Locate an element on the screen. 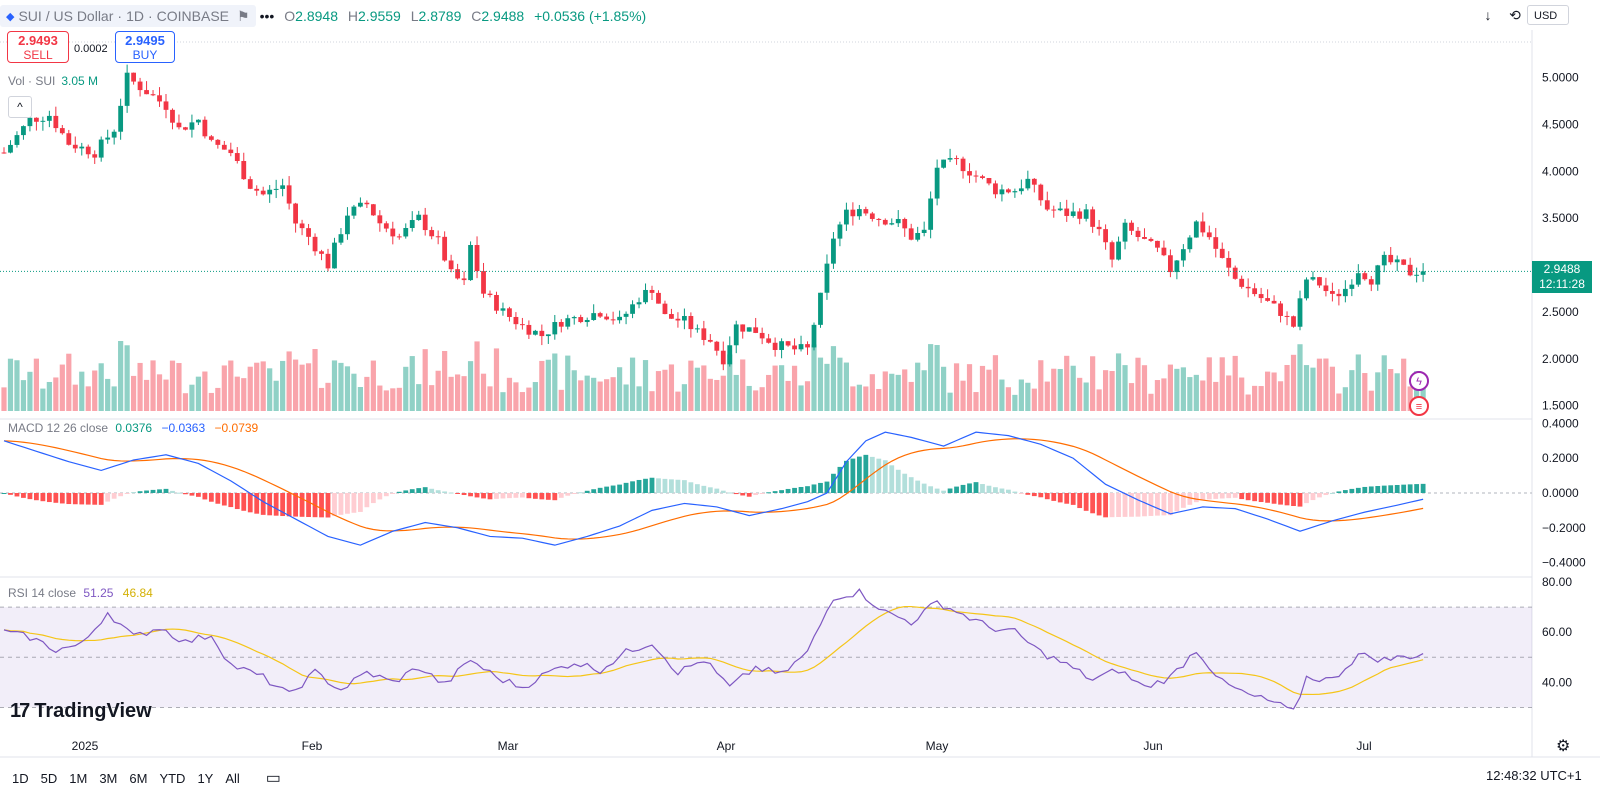 The width and height of the screenshot is (1600, 798). tf-5d: 5D is located at coordinates (49, 778).